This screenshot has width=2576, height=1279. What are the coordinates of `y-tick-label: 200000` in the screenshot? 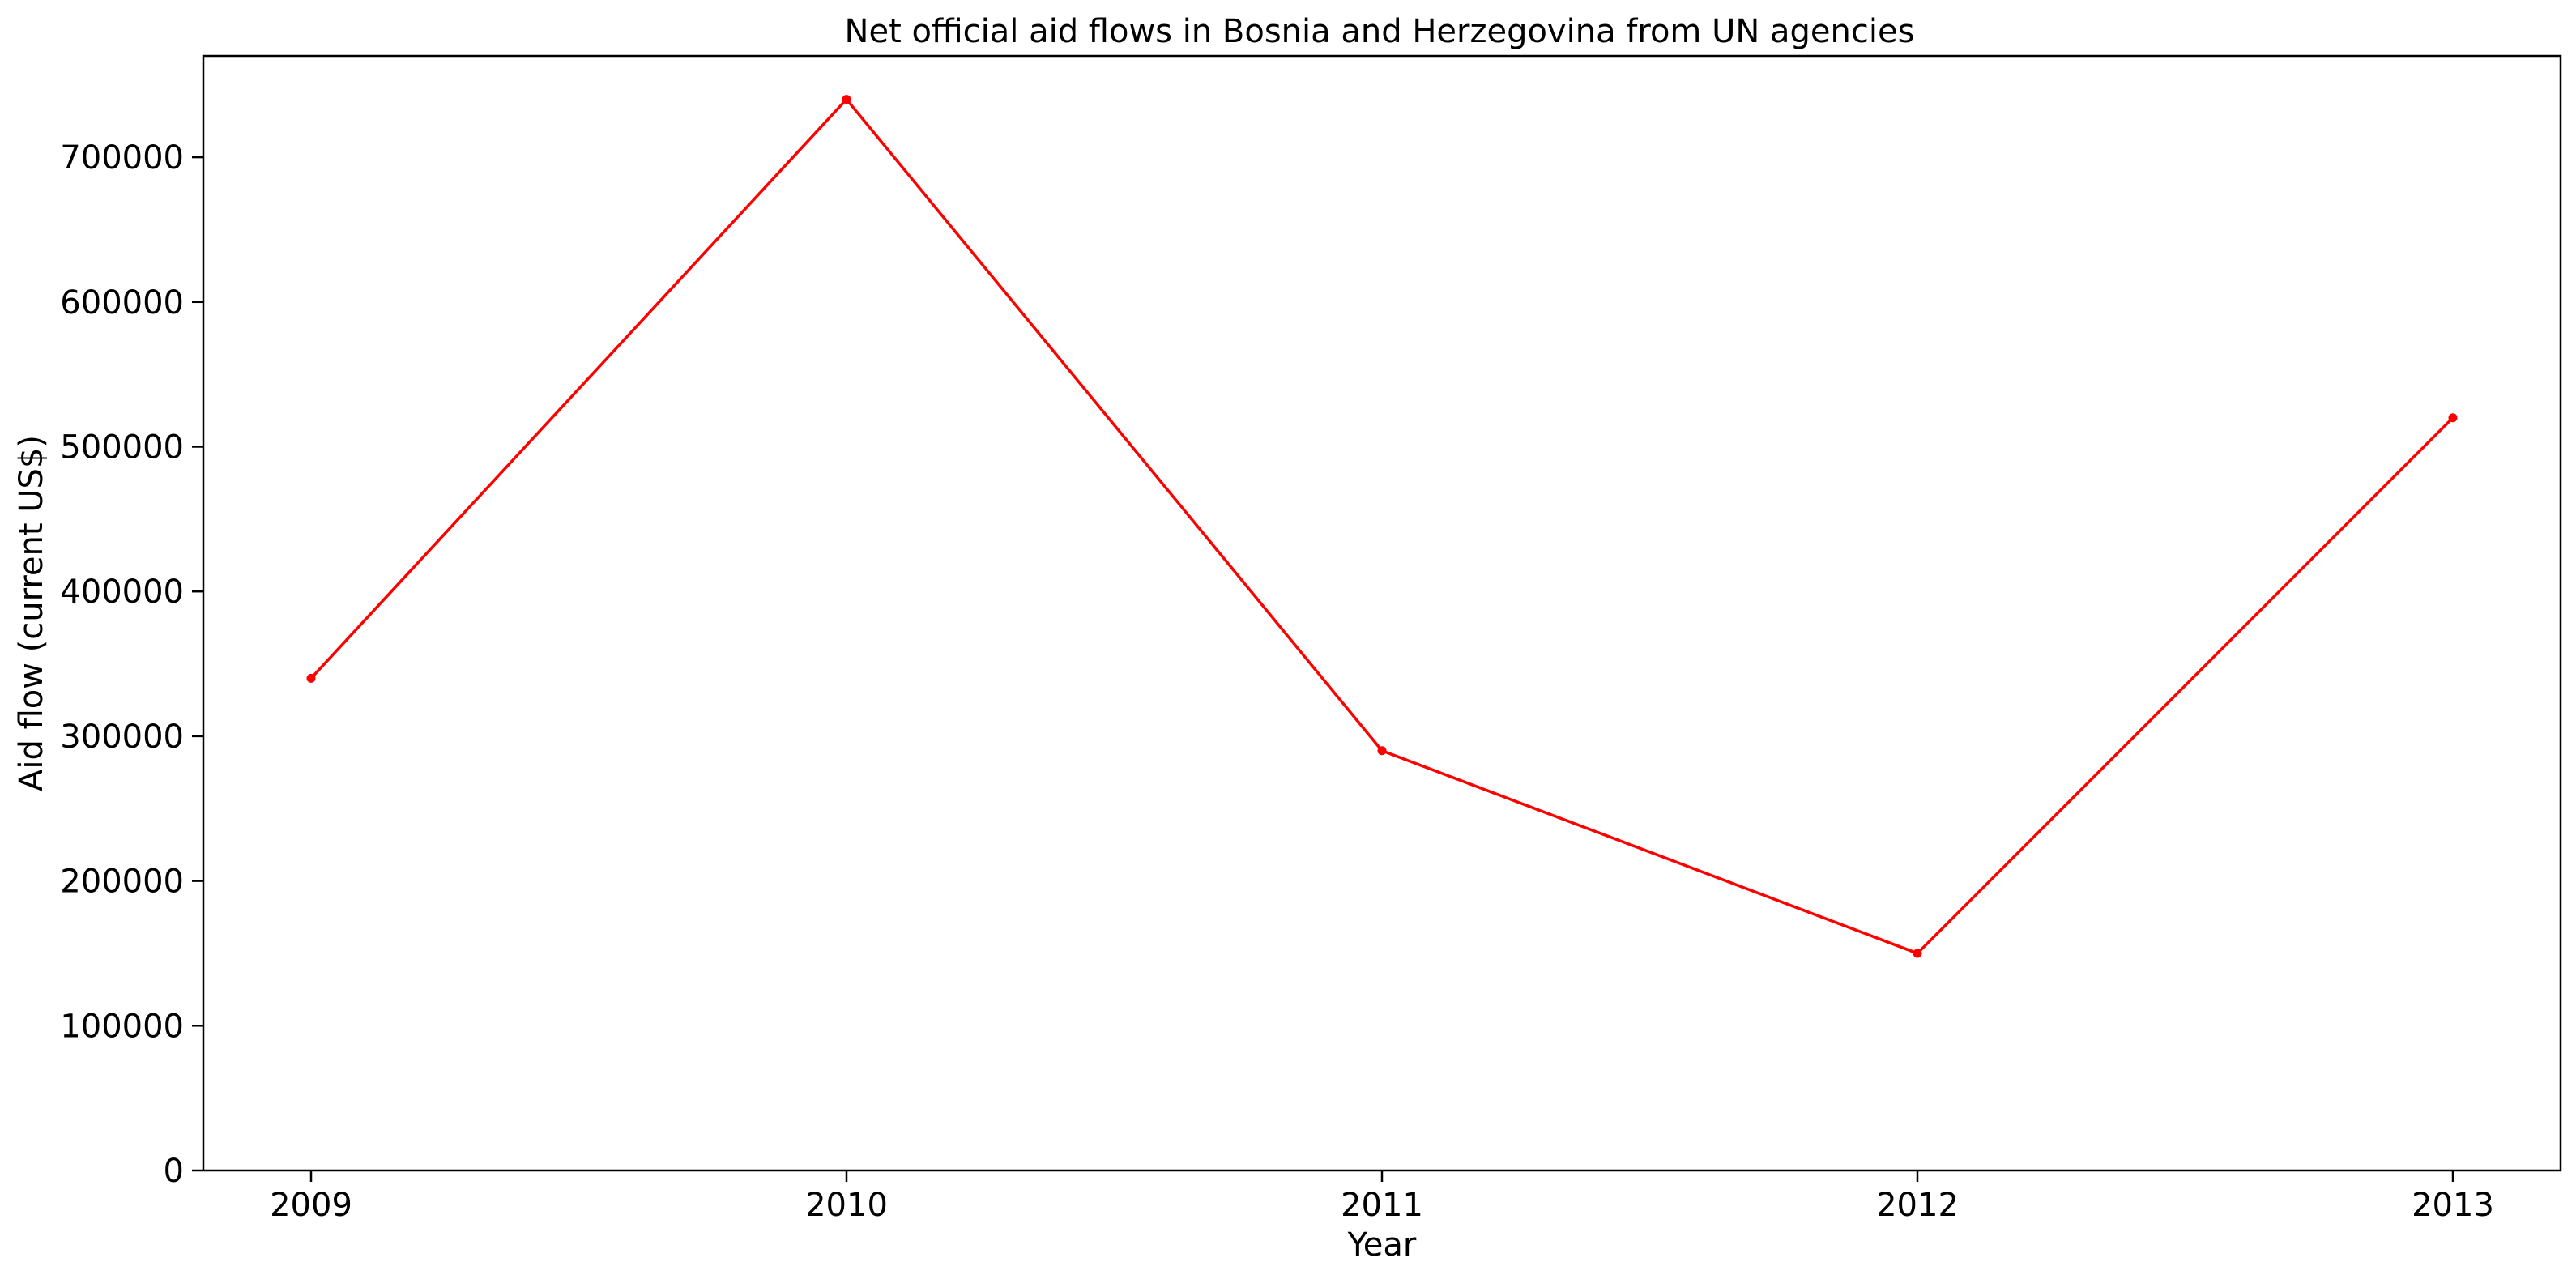 It's located at (122, 882).